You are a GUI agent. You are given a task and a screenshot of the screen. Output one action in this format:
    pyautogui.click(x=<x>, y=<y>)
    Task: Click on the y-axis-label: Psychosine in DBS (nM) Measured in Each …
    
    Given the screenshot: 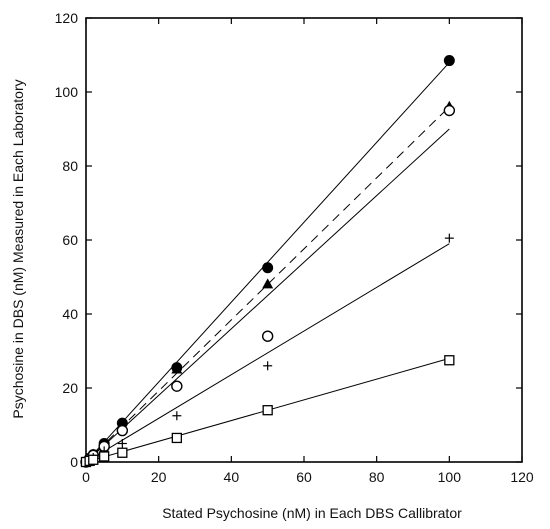 What is the action you would take?
    pyautogui.click(x=18, y=248)
    